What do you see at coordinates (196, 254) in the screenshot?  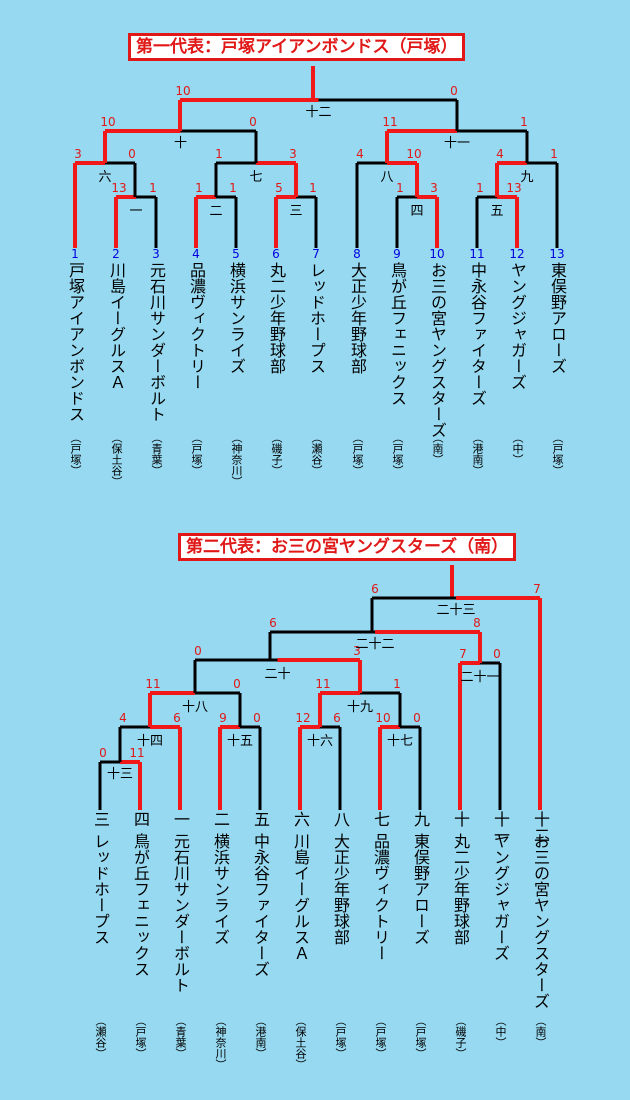 I see `entry-seed: 4` at bounding box center [196, 254].